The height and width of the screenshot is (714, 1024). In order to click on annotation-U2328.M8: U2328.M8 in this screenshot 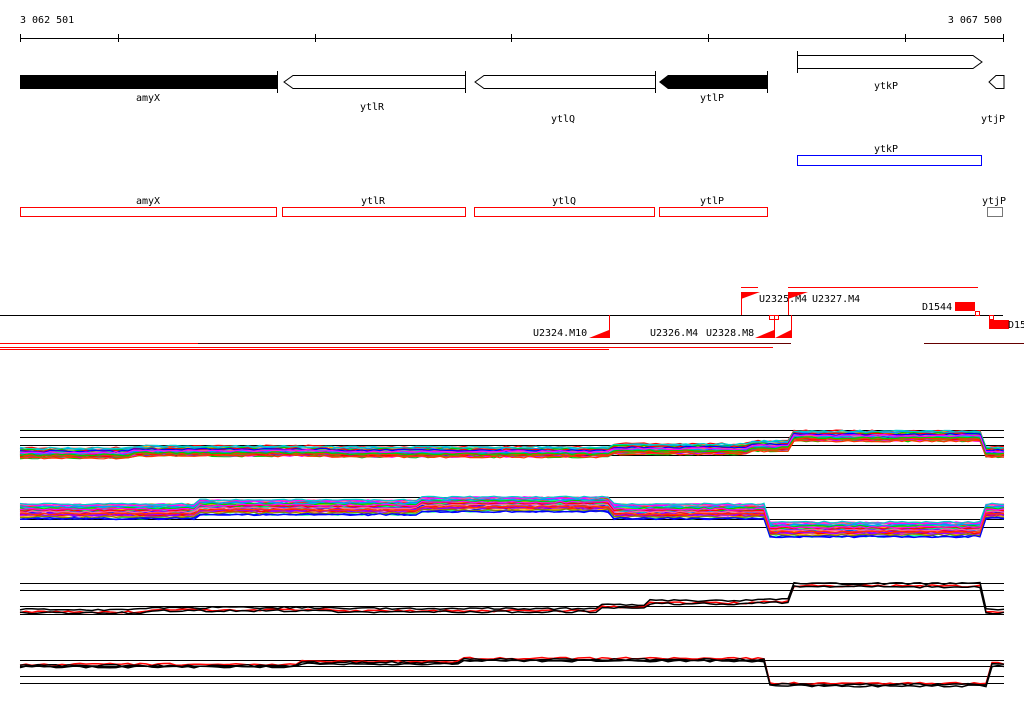, I will do `click(749, 327)`.